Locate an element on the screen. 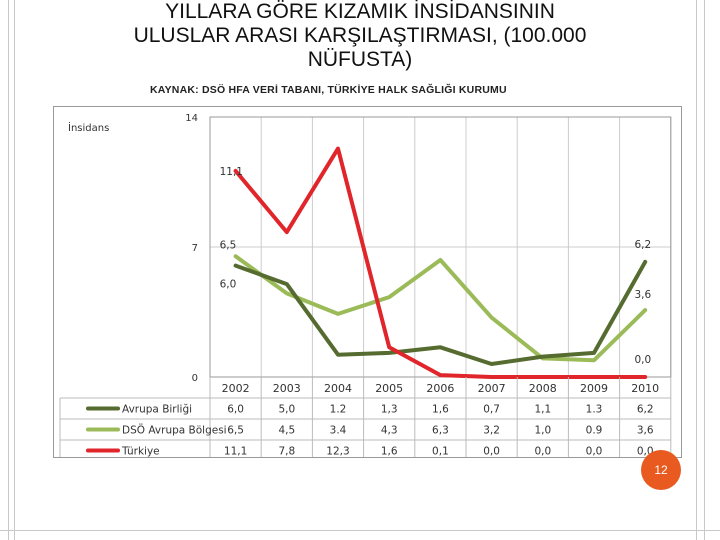 This screenshot has height=540, width=720. table-cell: 1.2 is located at coordinates (338, 410).